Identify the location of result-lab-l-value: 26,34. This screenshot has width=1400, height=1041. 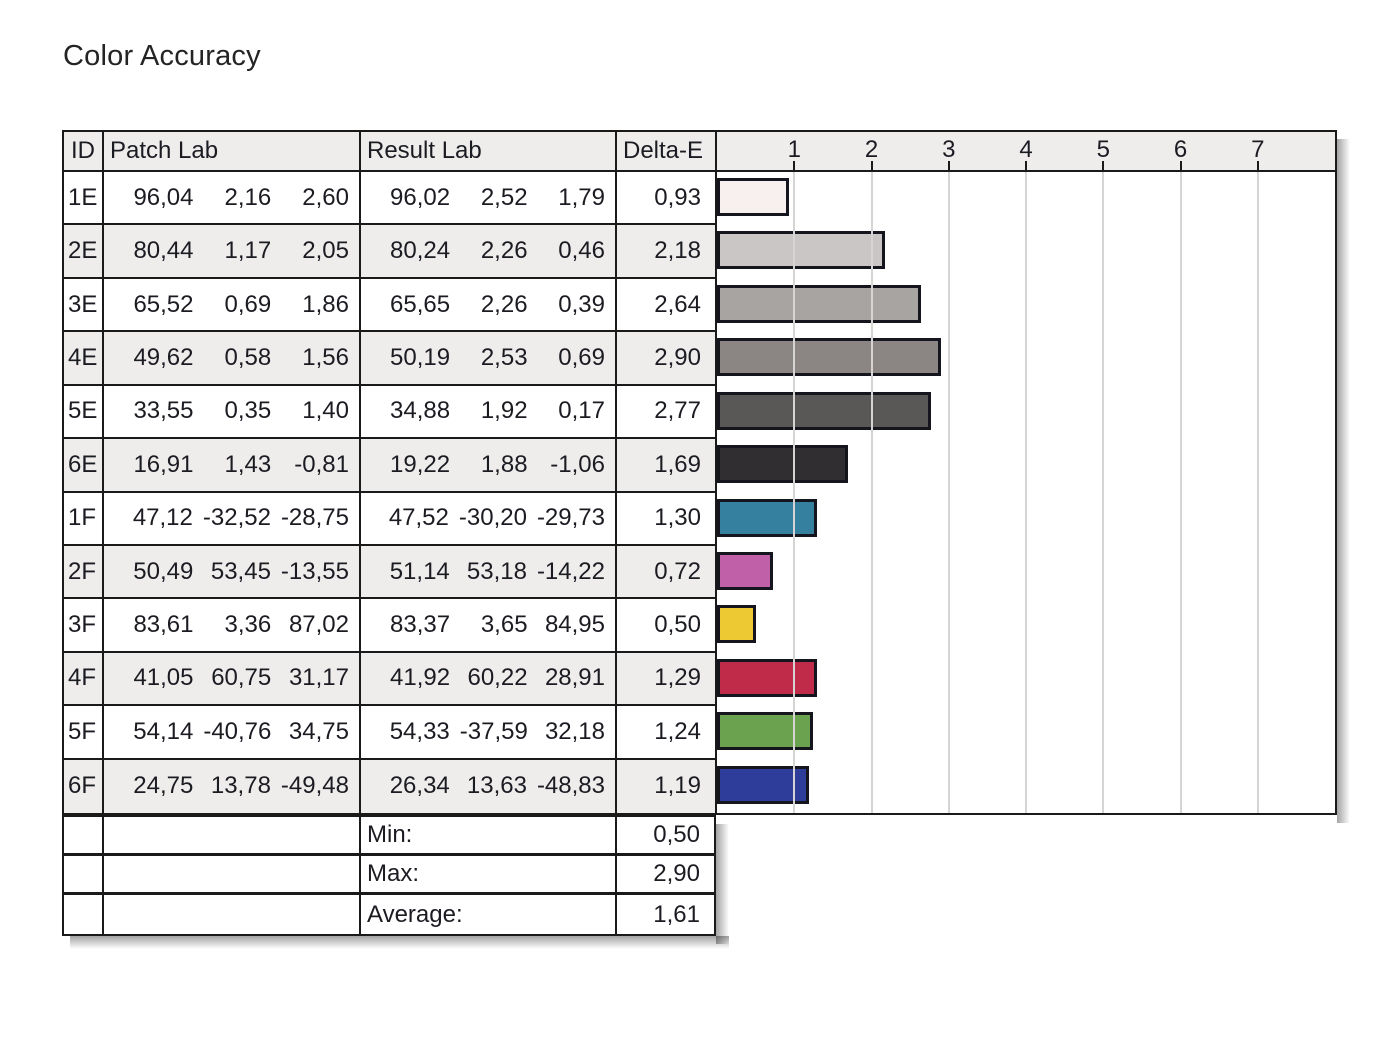
(419, 786).